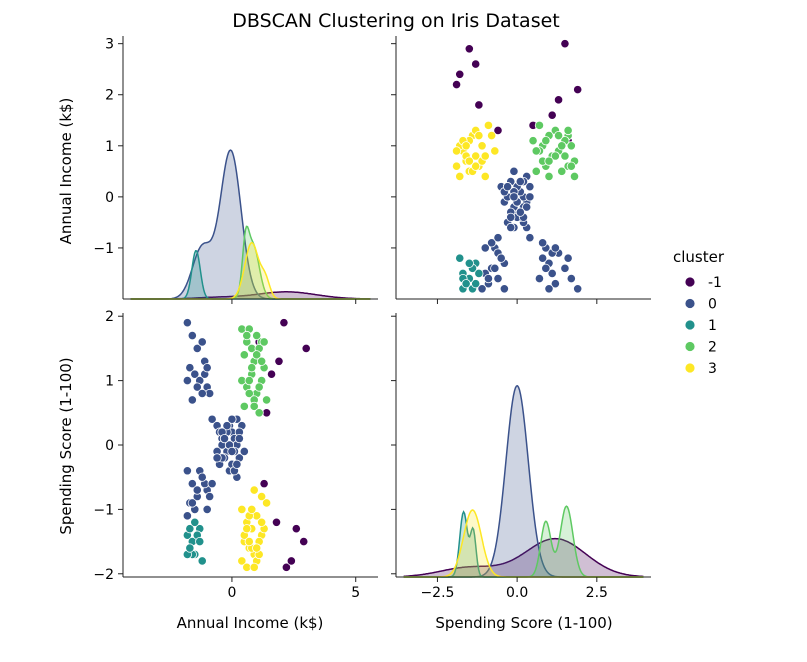 The height and width of the screenshot is (662, 807). What do you see at coordinates (712, 348) in the screenshot?
I see `legend-label: 2` at bounding box center [712, 348].